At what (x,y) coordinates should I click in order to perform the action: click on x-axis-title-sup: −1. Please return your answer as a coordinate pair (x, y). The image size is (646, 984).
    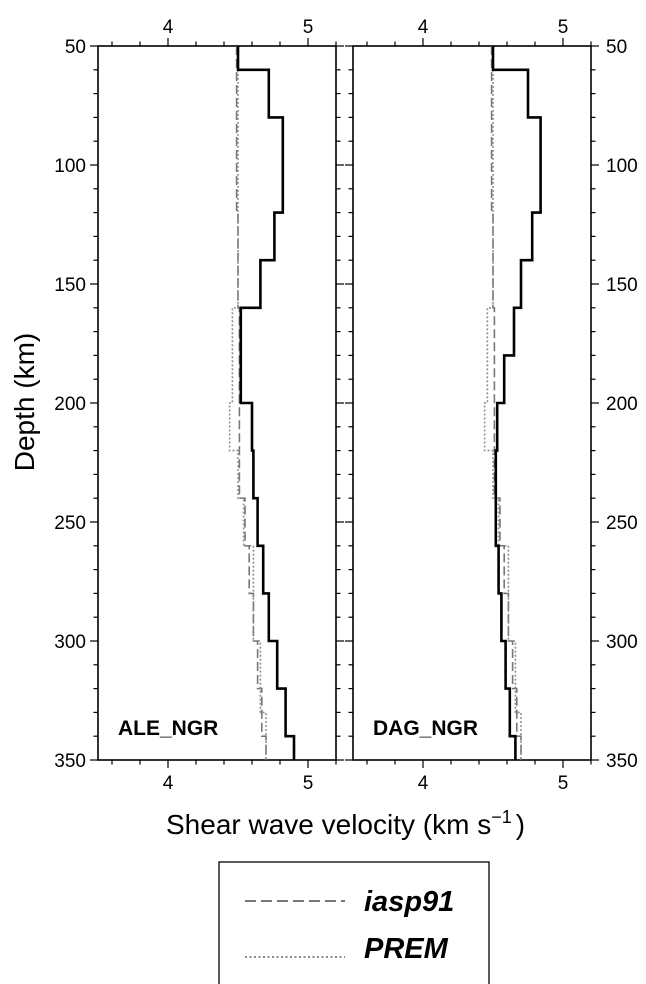
    Looking at the image, I should click on (501, 817).